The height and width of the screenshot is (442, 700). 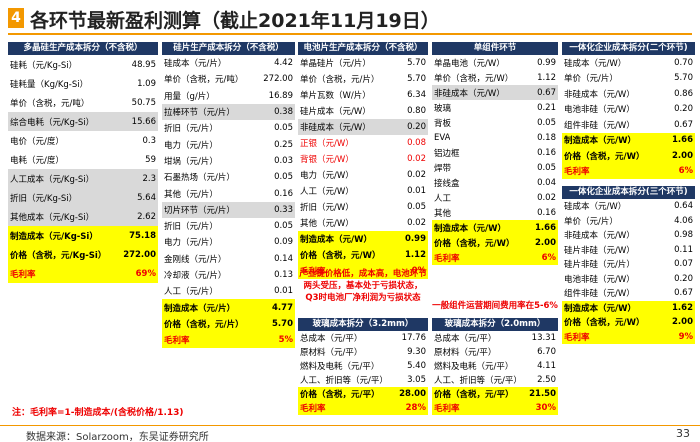 I want to click on row-label: 制造成本（元/片）, so click(x=200, y=308).